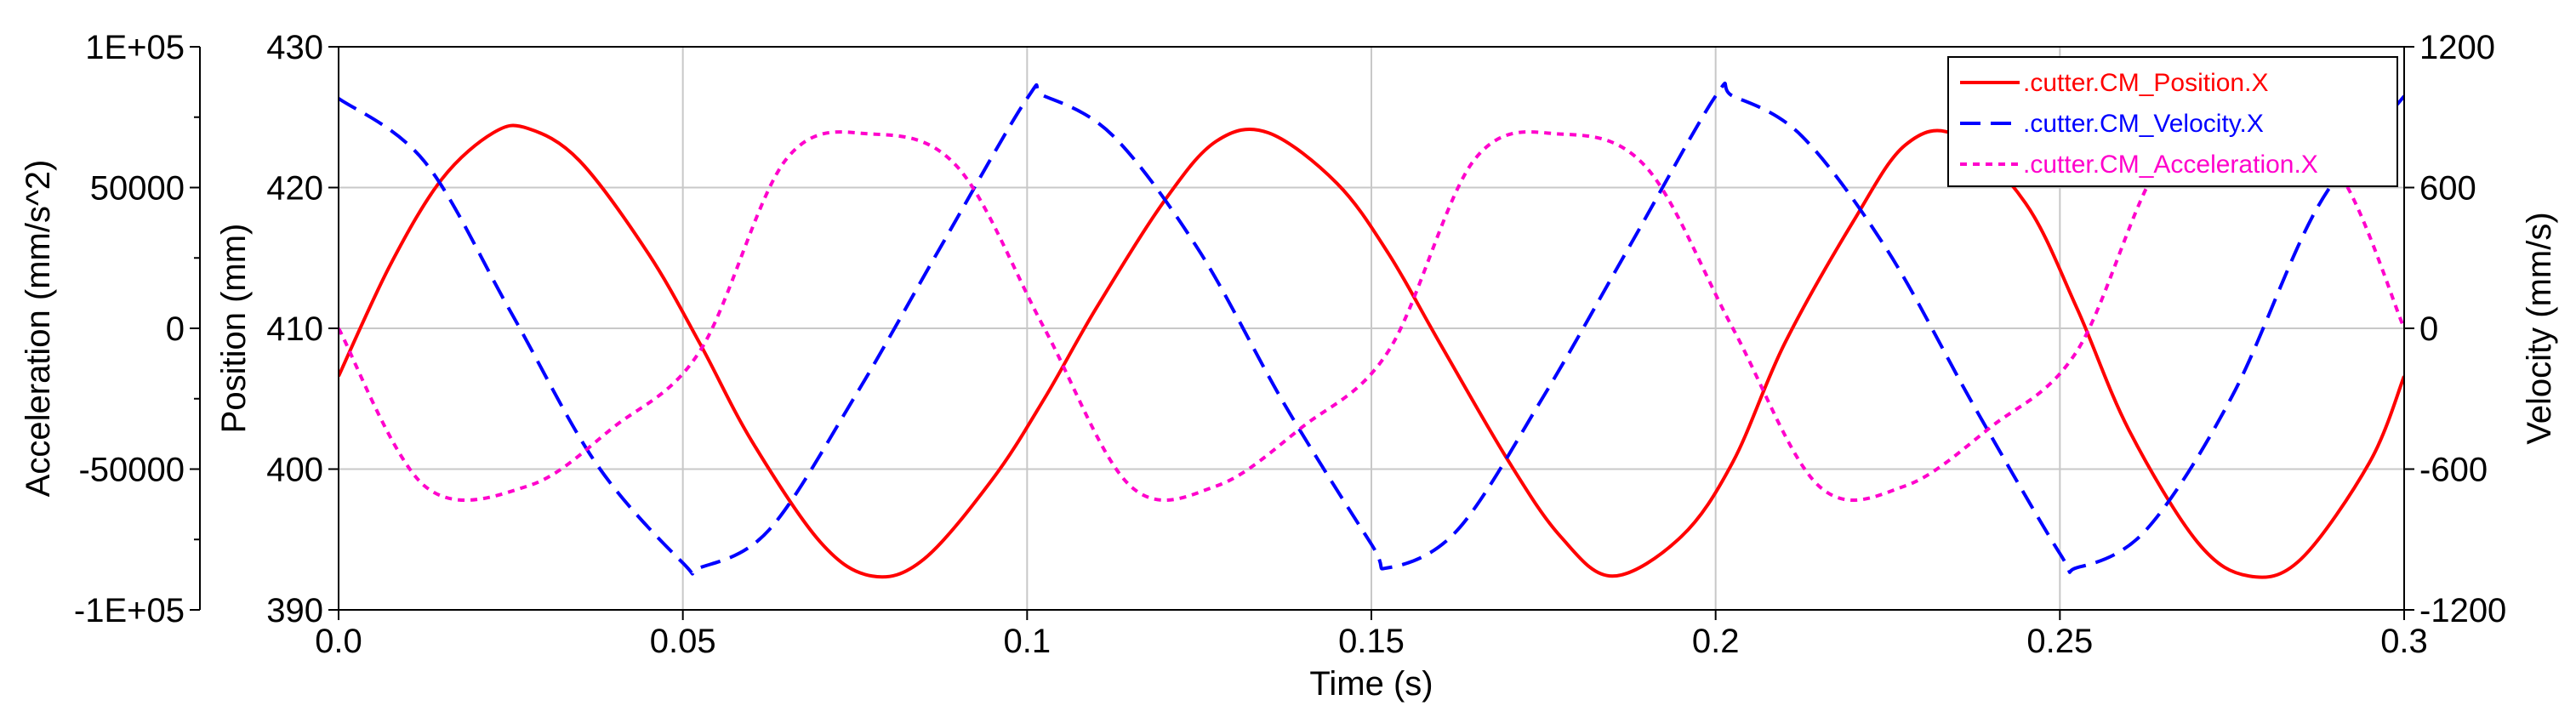  What do you see at coordinates (683, 641) in the screenshot?
I see `x-tick-label: 0.05` at bounding box center [683, 641].